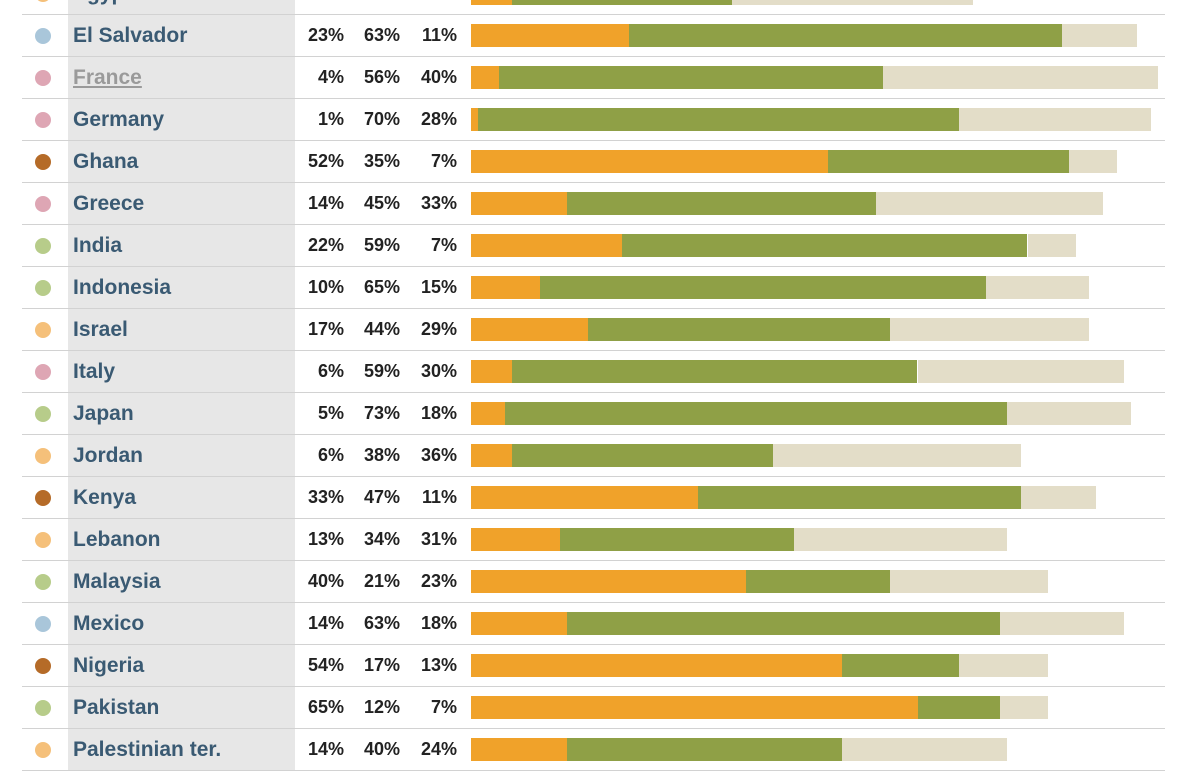 The width and height of the screenshot is (1199, 771). What do you see at coordinates (599, 456) in the screenshot?
I see `table-row: Jordan 6% 38% 36%` at bounding box center [599, 456].